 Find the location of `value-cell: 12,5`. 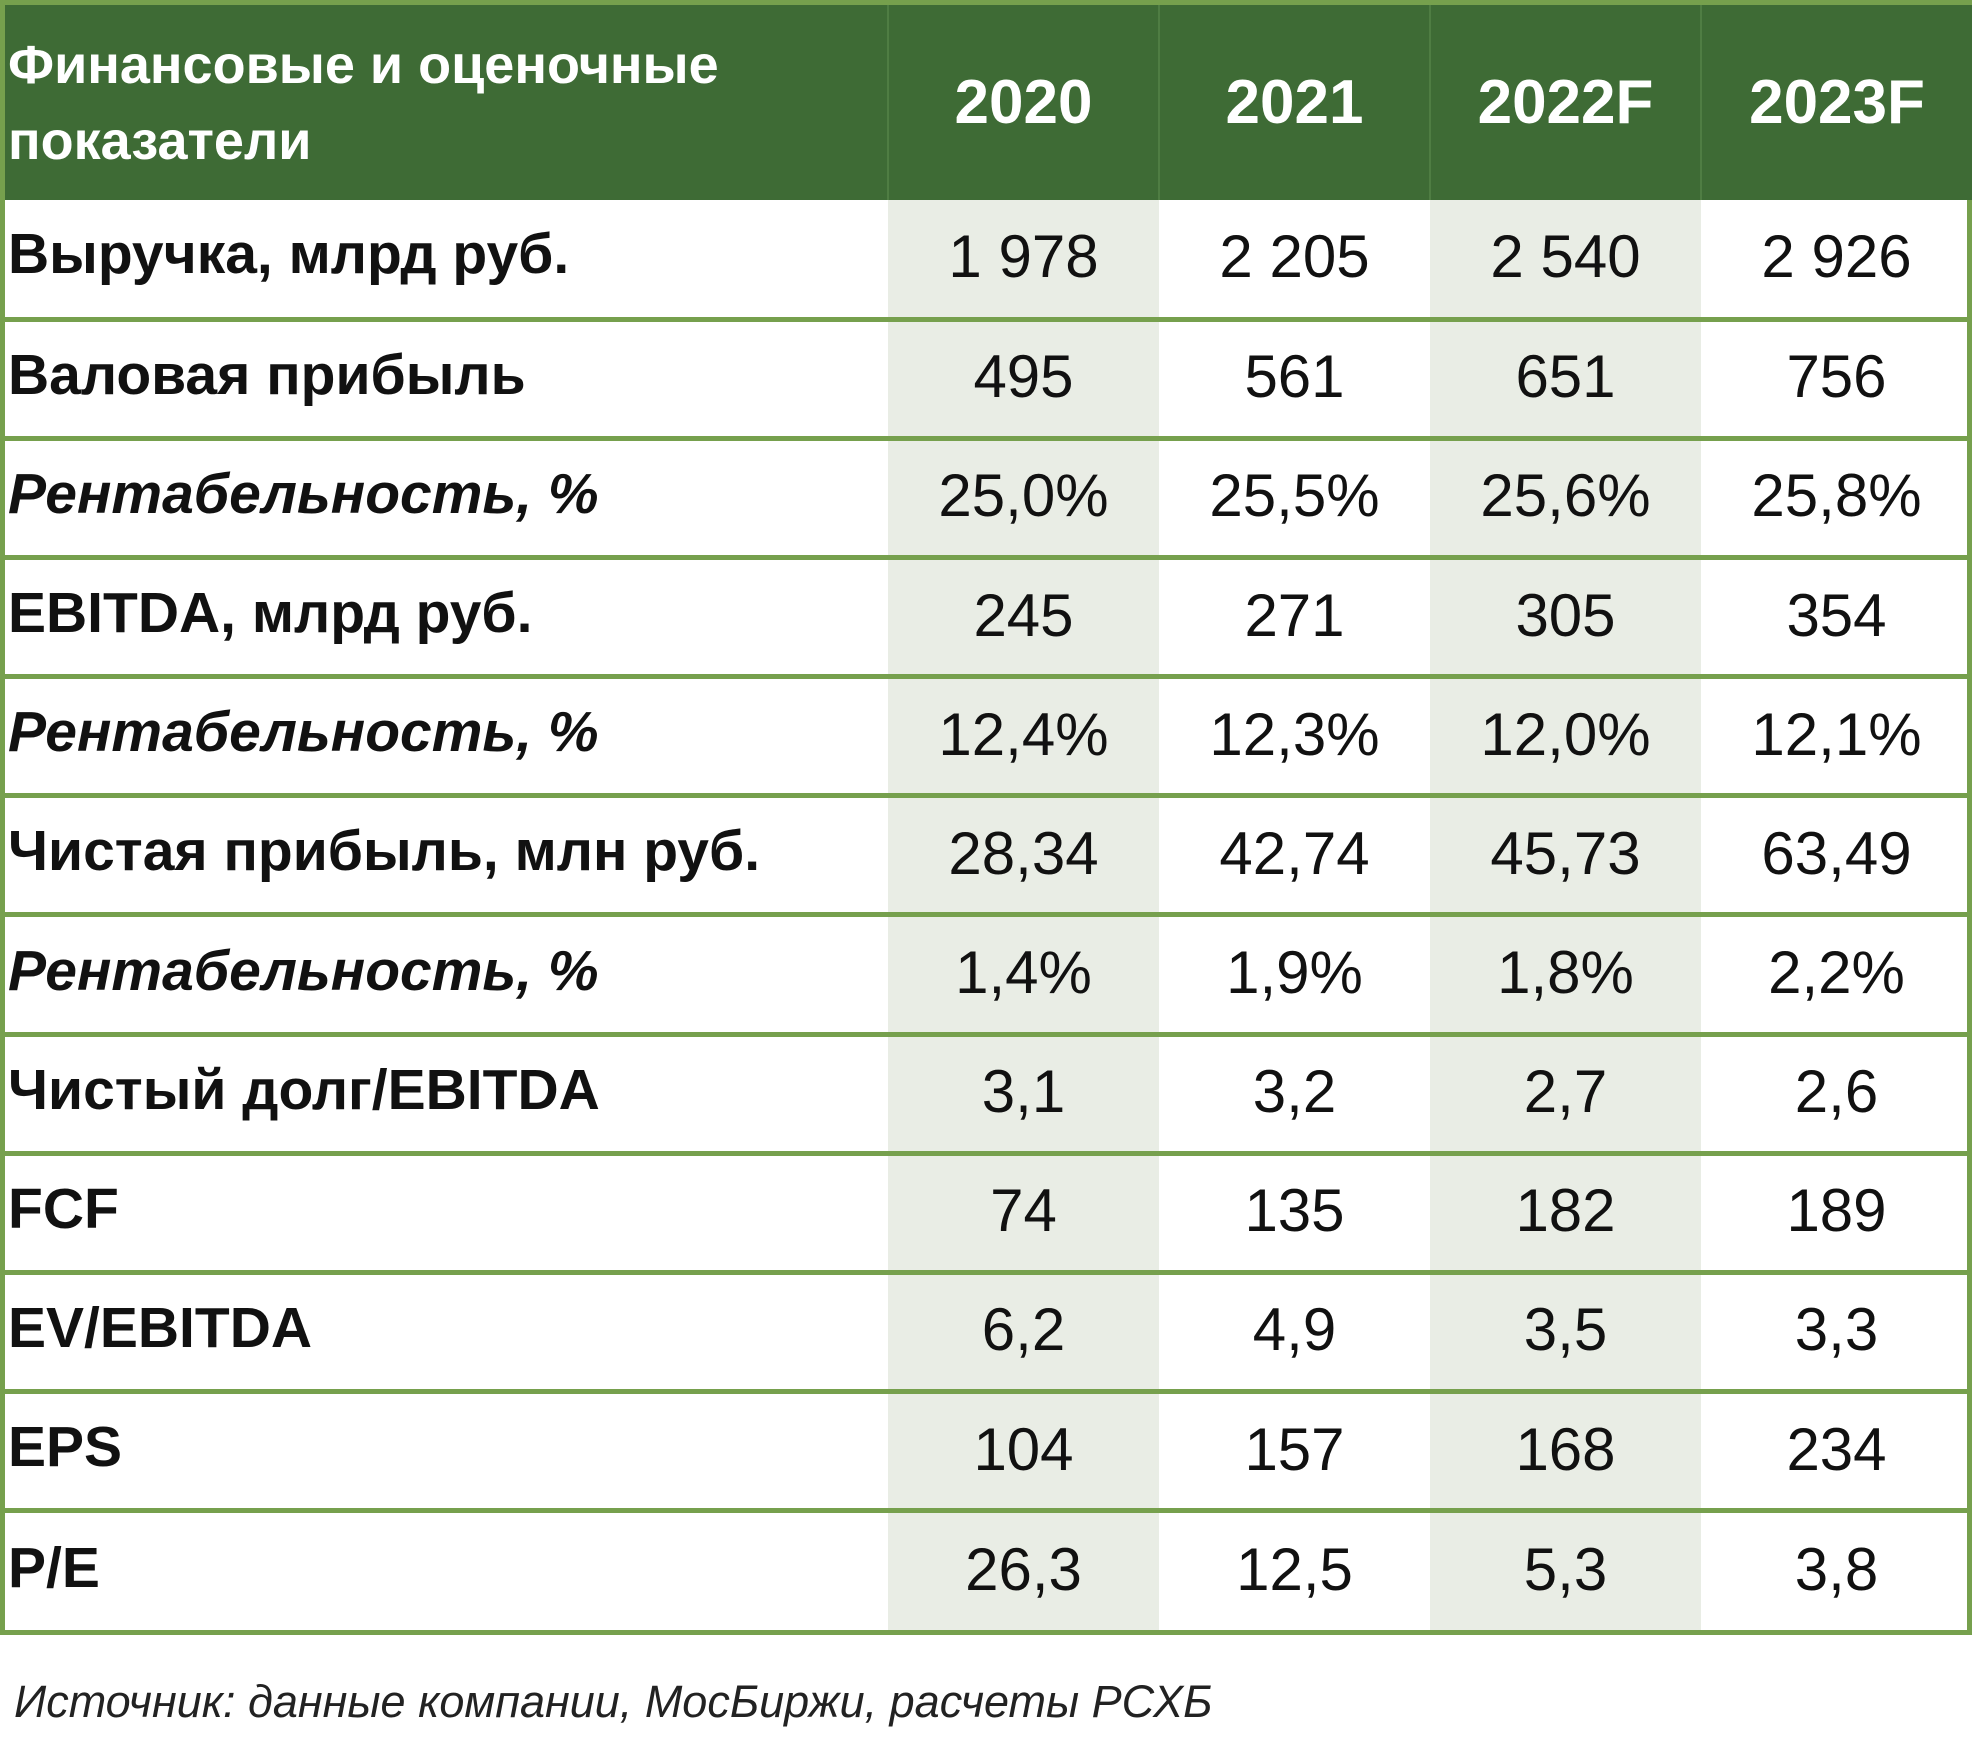

value-cell: 12,5 is located at coordinates (1294, 1570).